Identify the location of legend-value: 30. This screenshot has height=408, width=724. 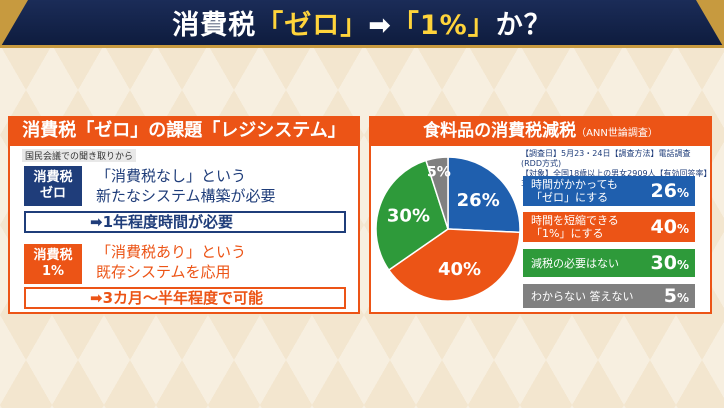
(663, 263).